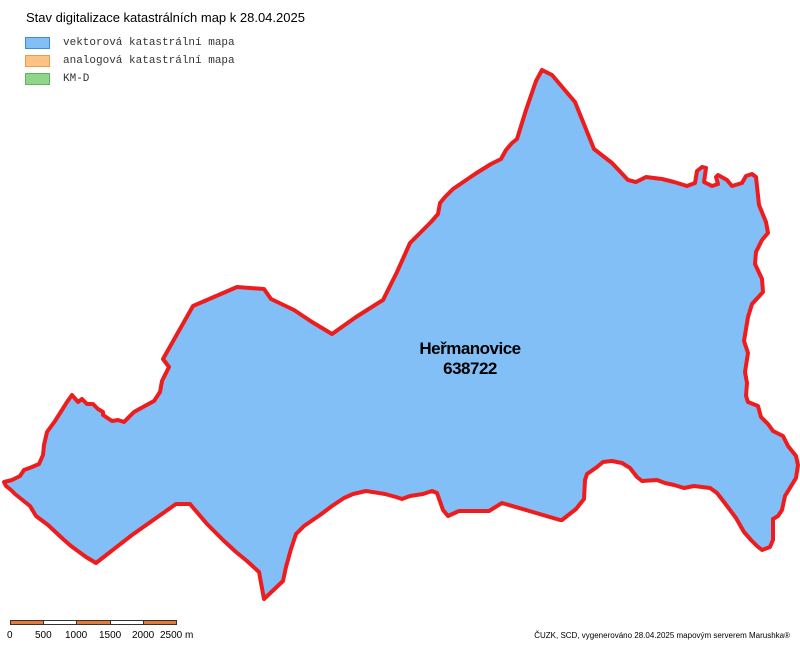 The width and height of the screenshot is (800, 650). Describe the element at coordinates (37, 79) in the screenshot. I see `legend-swatch-kmd` at that location.